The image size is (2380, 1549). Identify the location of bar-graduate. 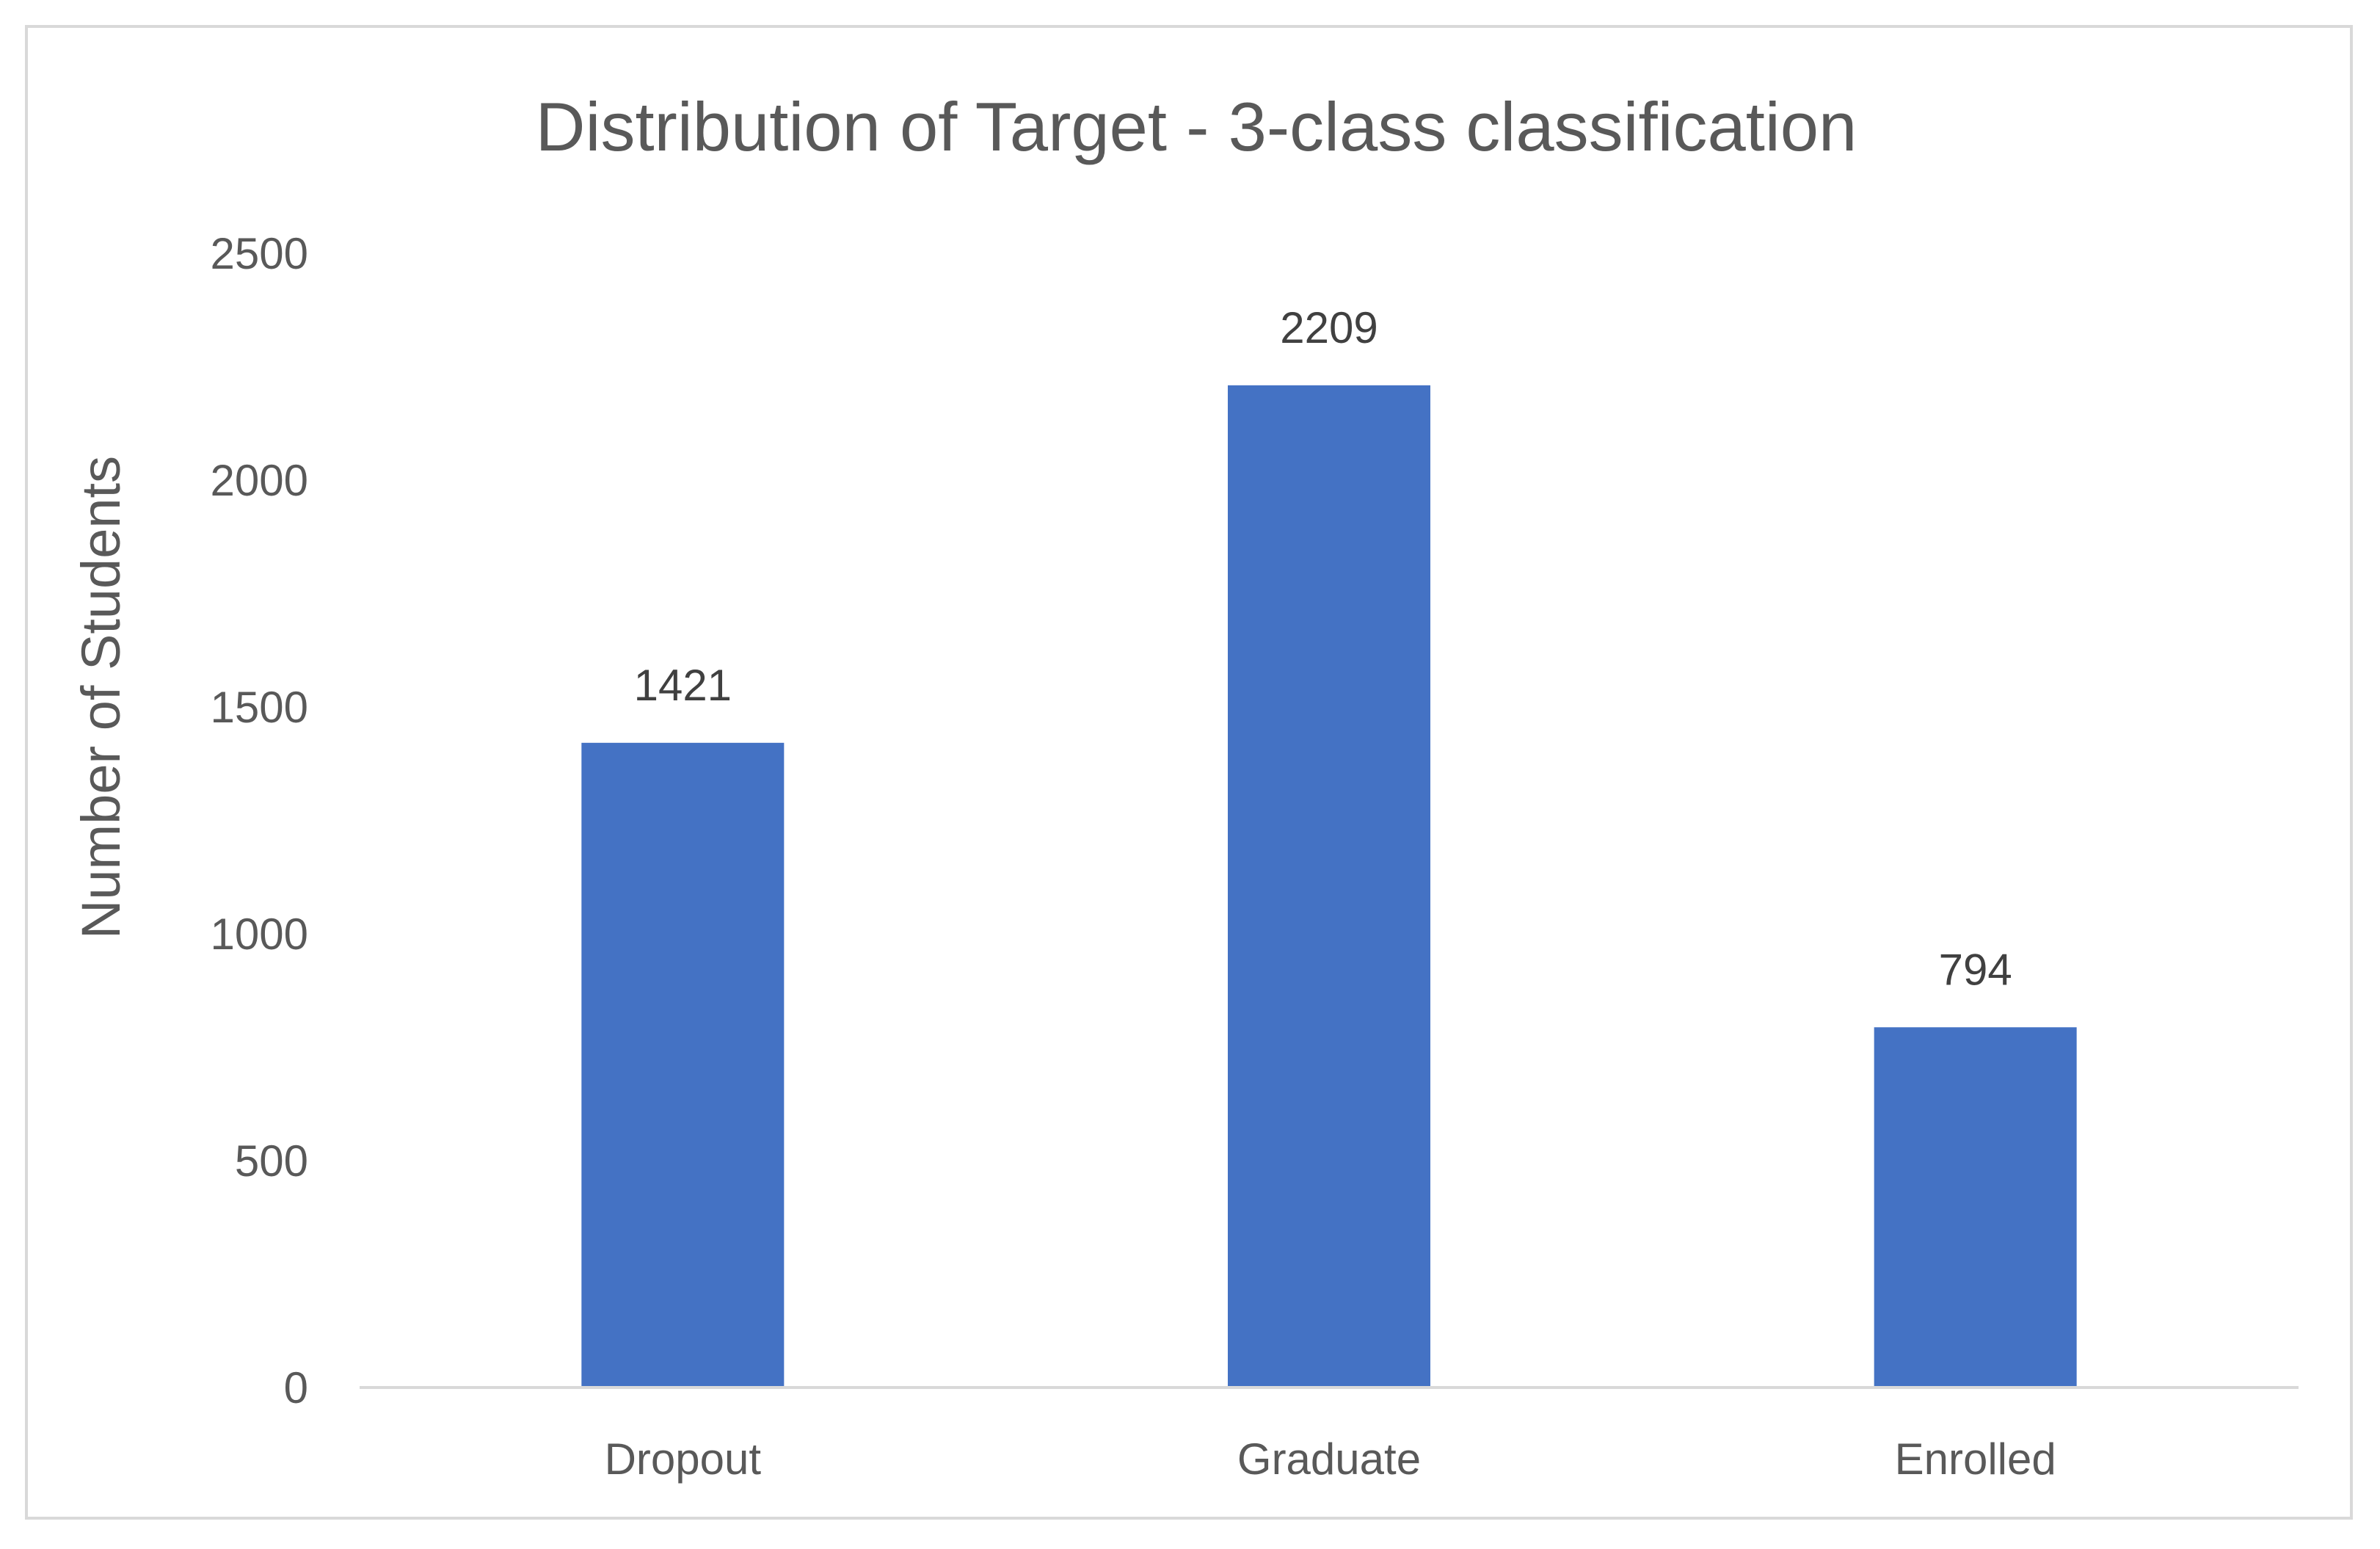
(1329, 886).